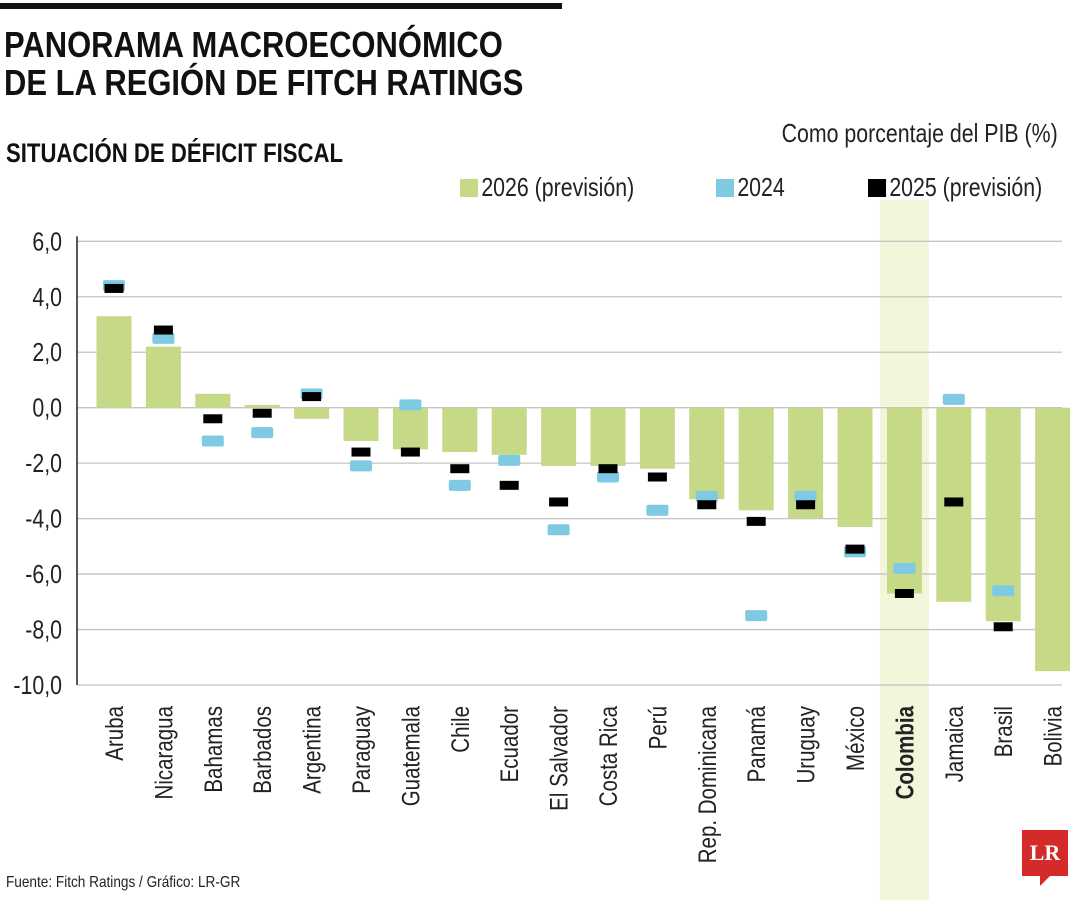  What do you see at coordinates (123, 882) in the screenshot?
I see `source-note: Fuente: Fitch Ratings / Gráfico: LR-GR` at bounding box center [123, 882].